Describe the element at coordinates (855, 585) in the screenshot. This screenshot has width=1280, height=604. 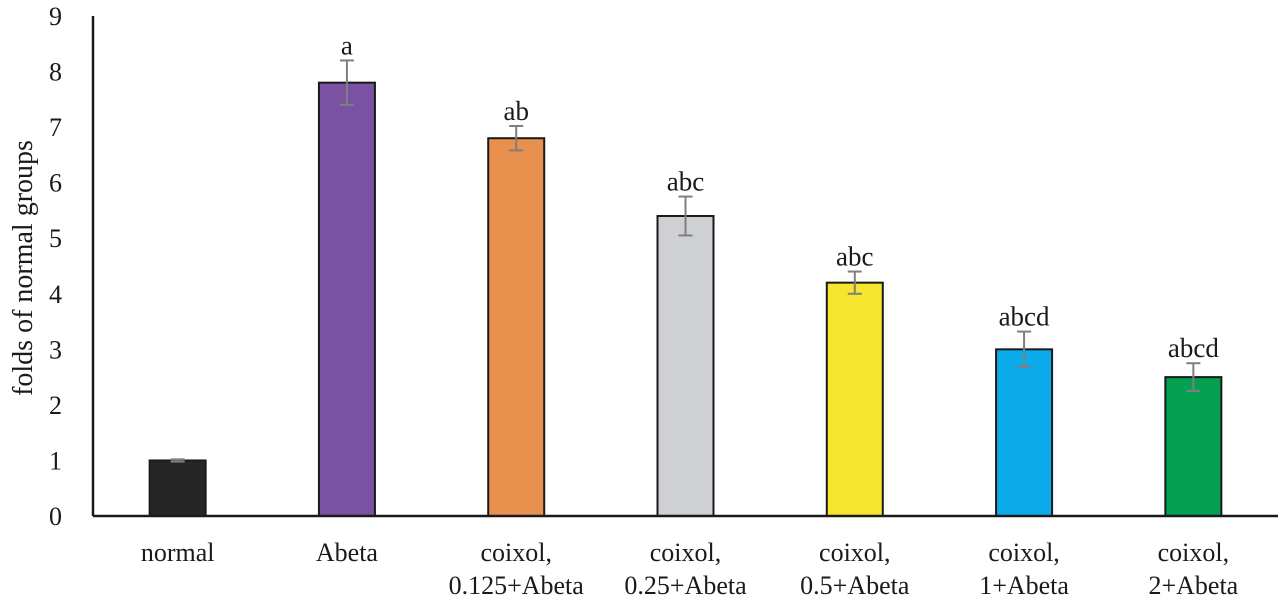
I see `x-category-label: 0.5+Abeta` at that location.